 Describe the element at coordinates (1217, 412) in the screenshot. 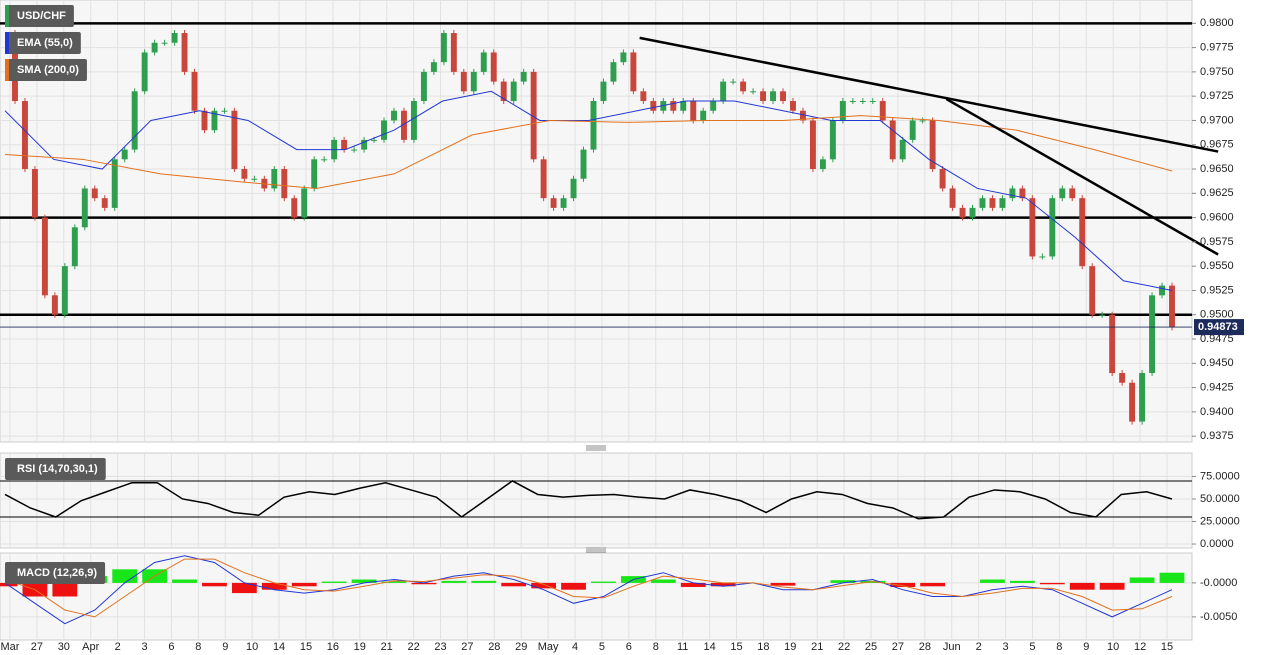

I see `y-tick-label: 0.9400` at that location.